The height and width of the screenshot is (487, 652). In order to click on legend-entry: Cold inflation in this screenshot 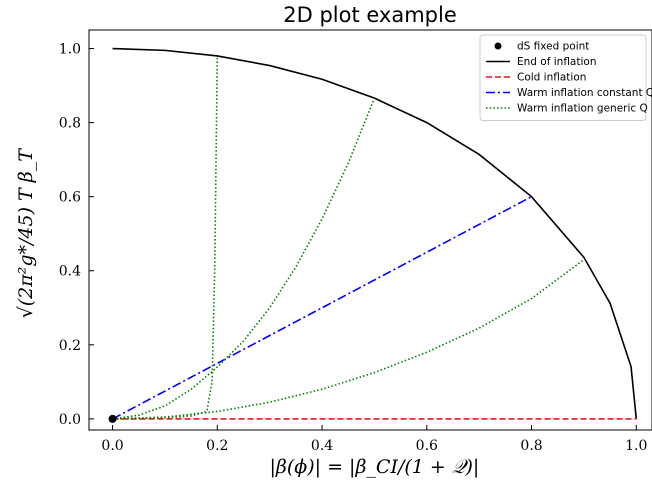, I will do `click(536, 78)`.